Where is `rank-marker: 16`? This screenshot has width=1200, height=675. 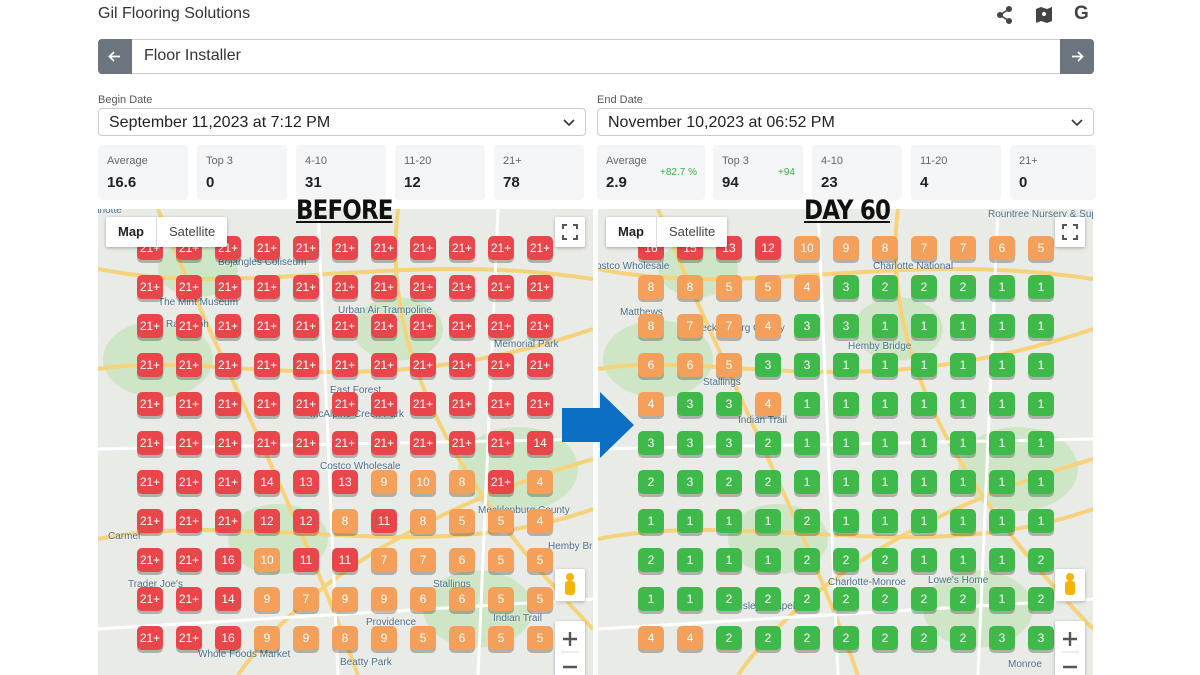
rank-marker: 16 is located at coordinates (228, 638).